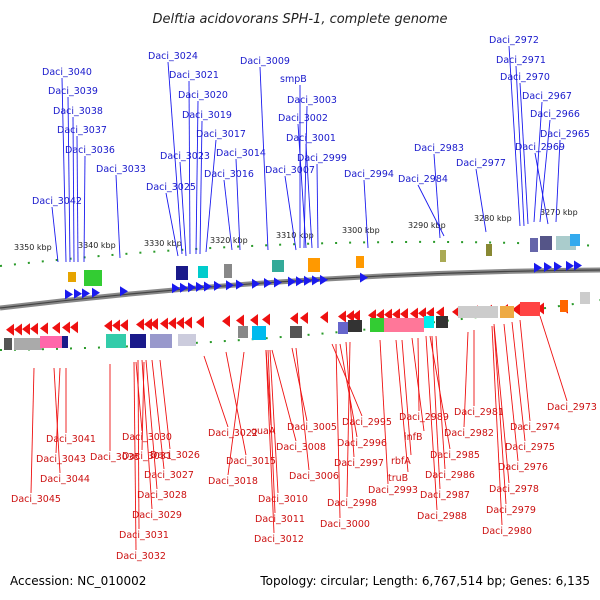  Describe the element at coordinates (450, 475) in the screenshot. I see `gene-label: Daci_2986` at that location.